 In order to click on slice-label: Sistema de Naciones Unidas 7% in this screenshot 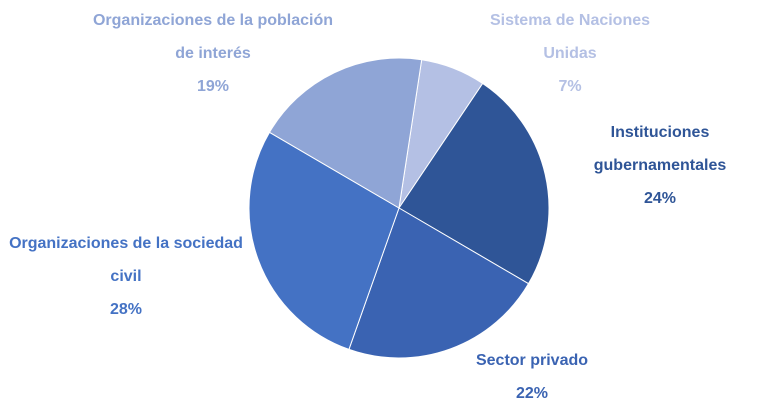, I will do `click(570, 53)`.